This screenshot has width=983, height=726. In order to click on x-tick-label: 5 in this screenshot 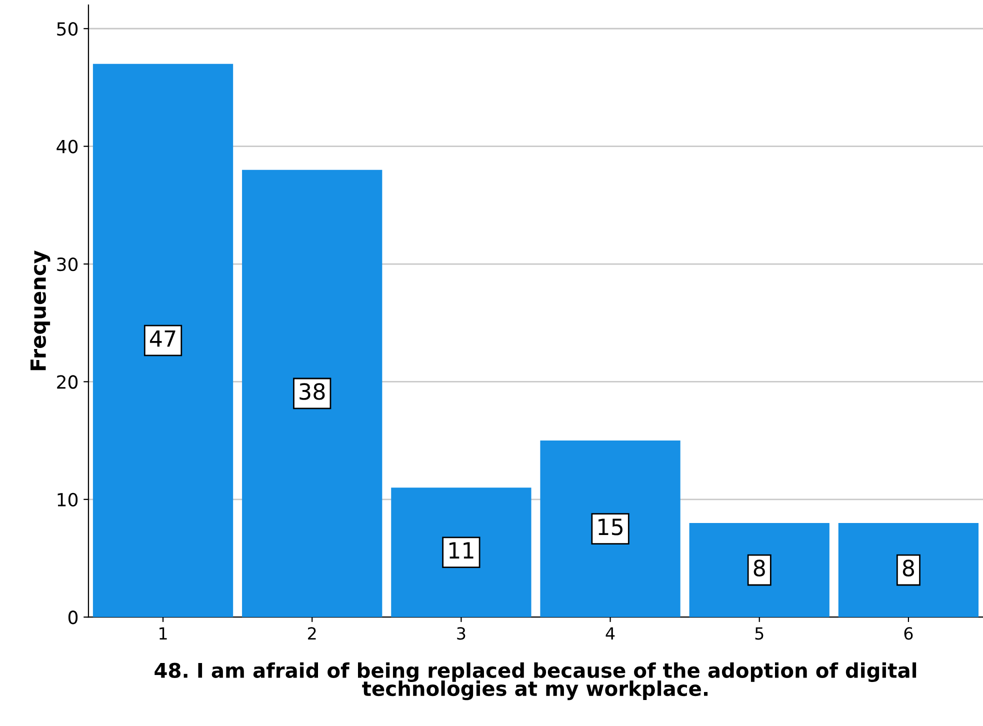, I will do `click(759, 633)`.